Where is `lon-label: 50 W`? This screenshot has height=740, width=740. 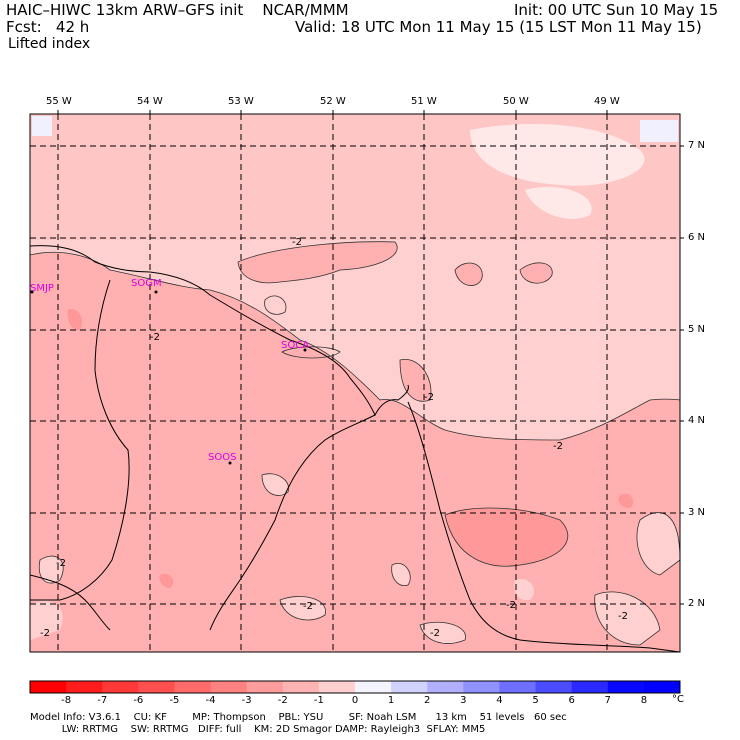 lon-label: 50 W is located at coordinates (516, 101).